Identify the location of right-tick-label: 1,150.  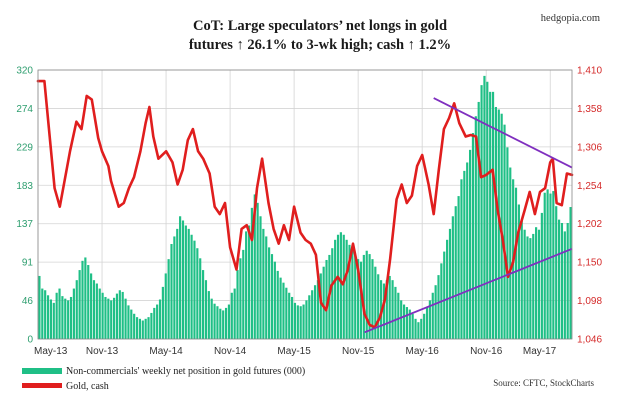
(589, 263).